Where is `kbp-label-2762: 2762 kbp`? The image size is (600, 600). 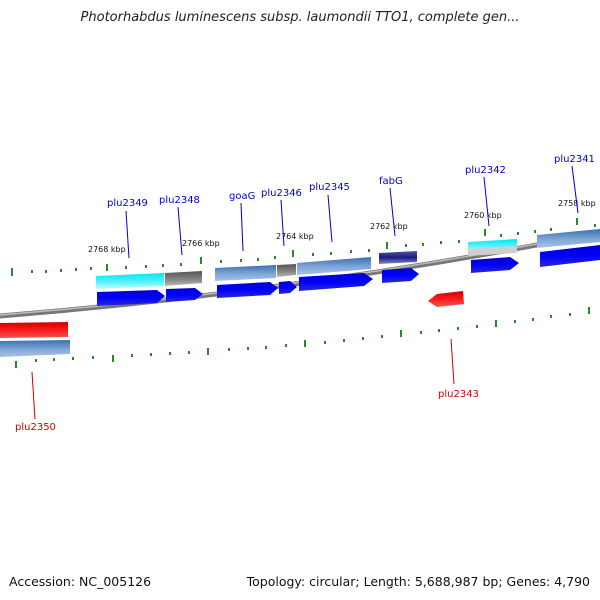
kbp-label-2762: 2762 kbp is located at coordinates (389, 226).